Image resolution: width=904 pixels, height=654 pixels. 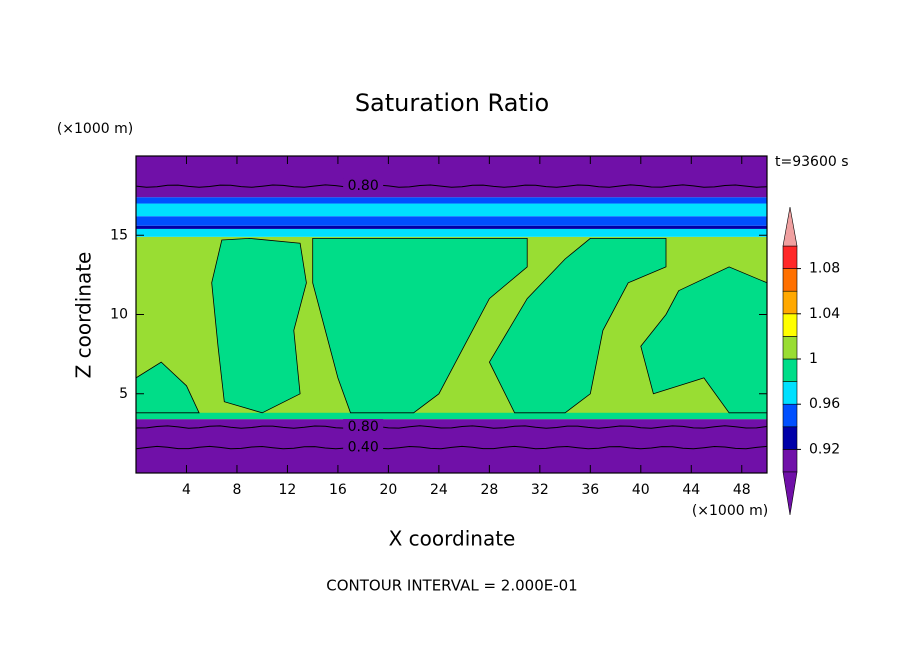 What do you see at coordinates (813, 359) in the screenshot?
I see `colorbar-tick-label: 1` at bounding box center [813, 359].